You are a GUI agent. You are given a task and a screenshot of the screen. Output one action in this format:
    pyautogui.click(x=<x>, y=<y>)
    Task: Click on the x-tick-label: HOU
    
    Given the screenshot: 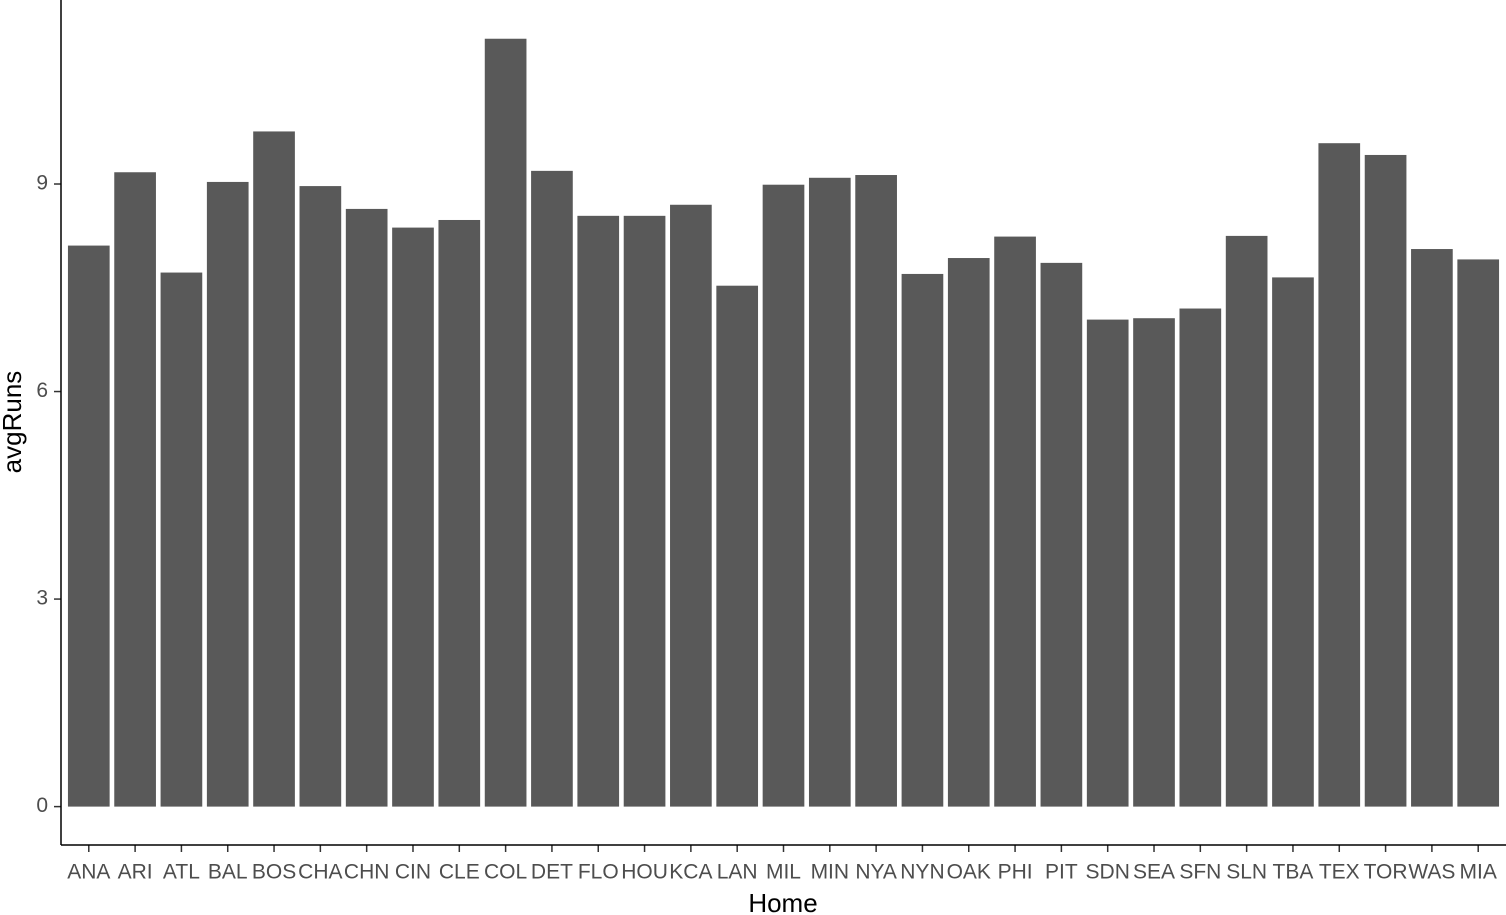 What is the action you would take?
    pyautogui.click(x=644, y=872)
    